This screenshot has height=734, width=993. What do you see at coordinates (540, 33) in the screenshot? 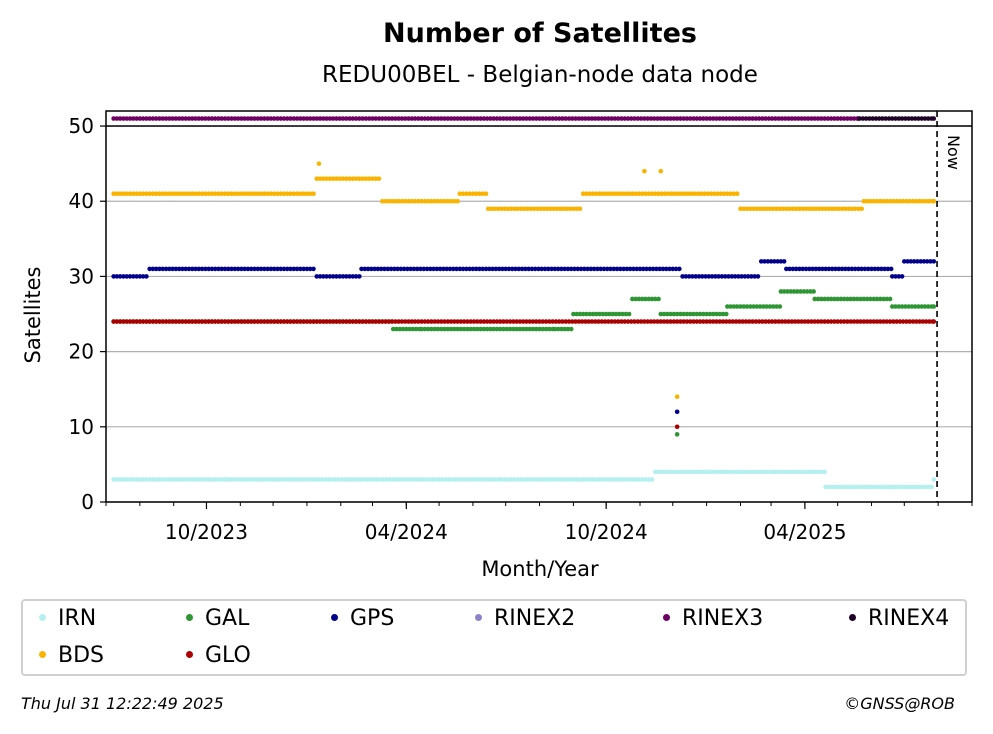
I see `chart-title: Number of Satellites` at bounding box center [540, 33].